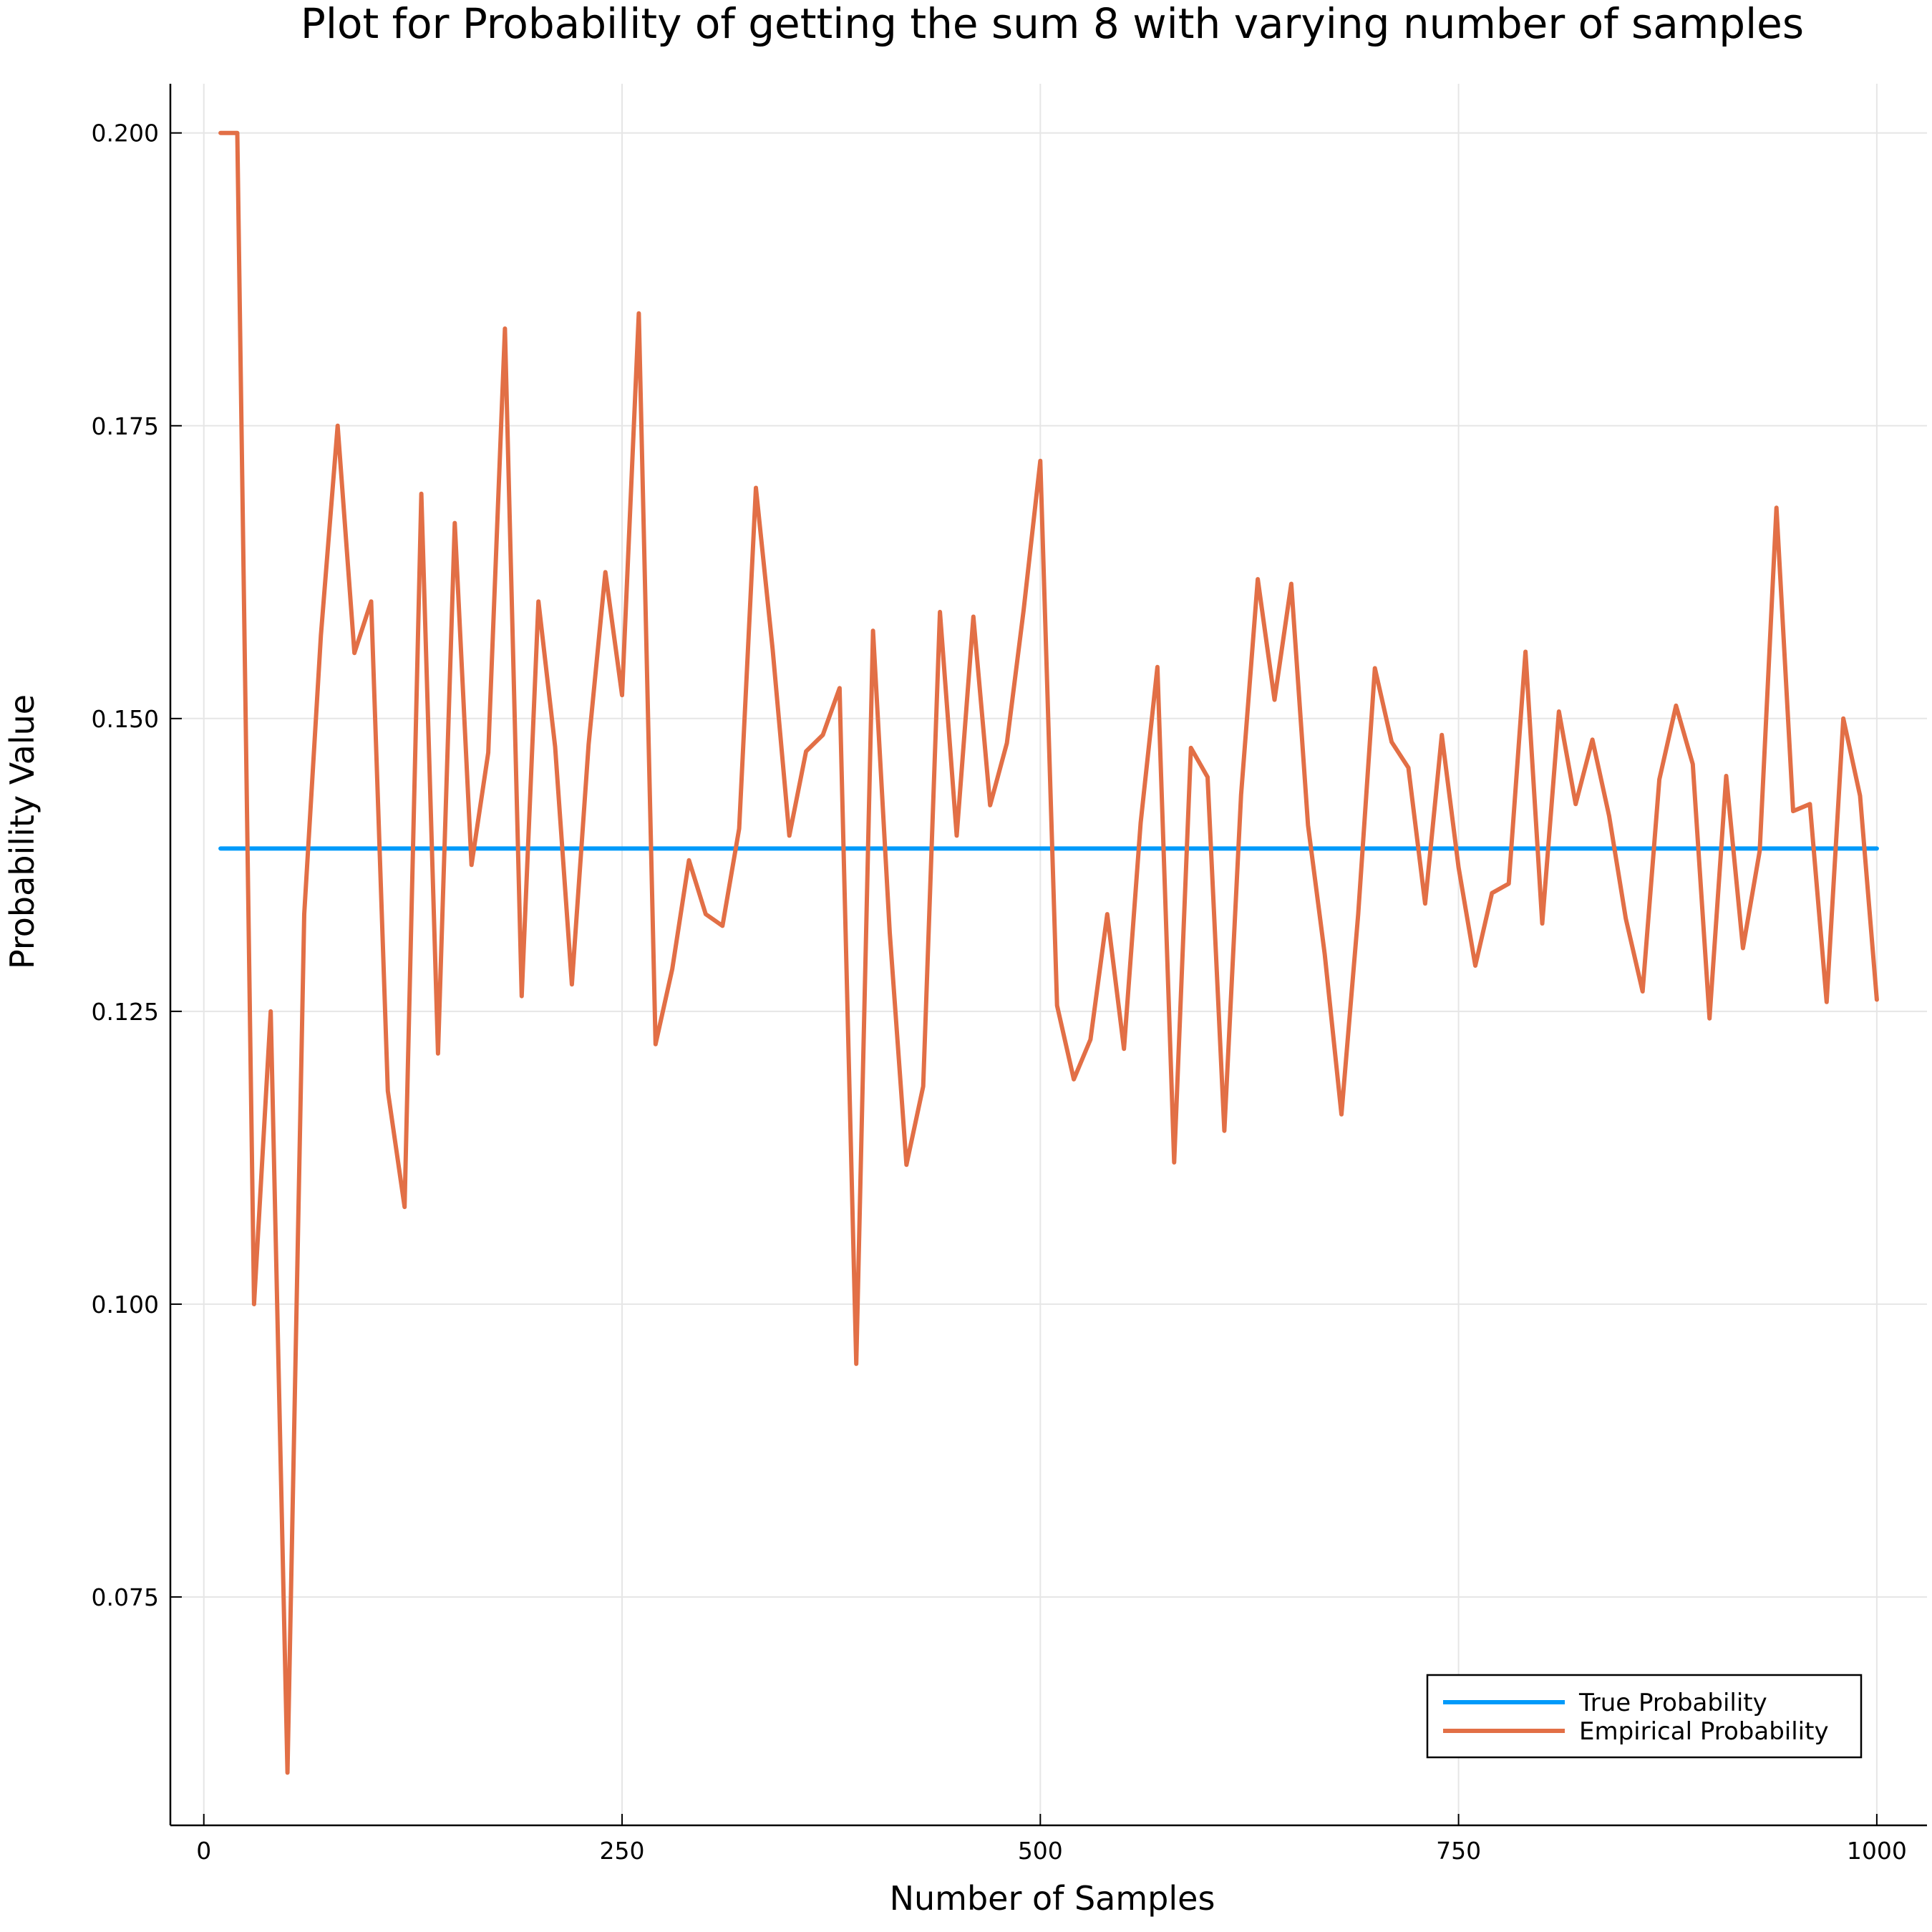  Describe the element at coordinates (1704, 1732) in the screenshot. I see `legend-label-2: Empirical Probability` at that location.